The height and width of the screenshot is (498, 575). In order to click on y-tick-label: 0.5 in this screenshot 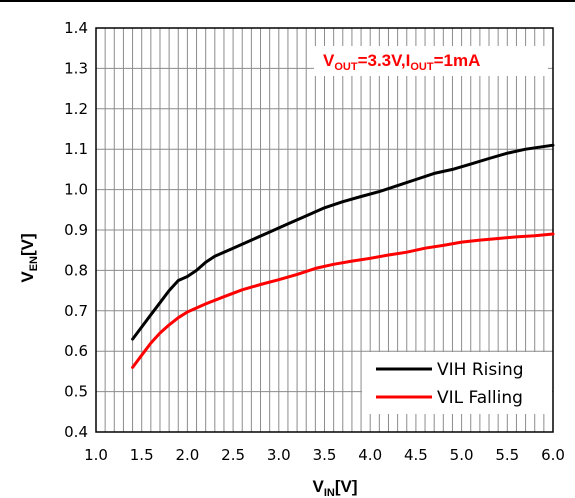, I will do `click(76, 392)`.